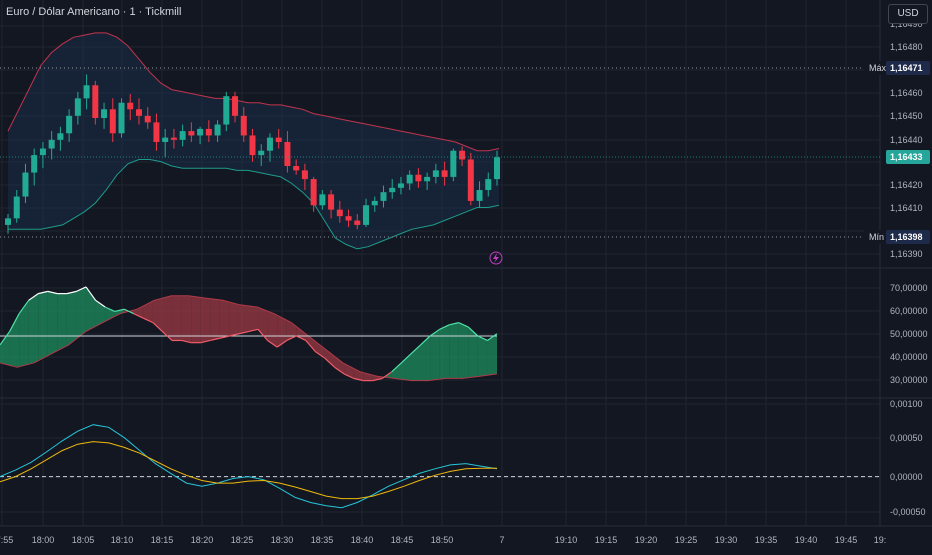 Image resolution: width=932 pixels, height=555 pixels. Describe the element at coordinates (880, 540) in the screenshot. I see `time-label: 19:` at that location.